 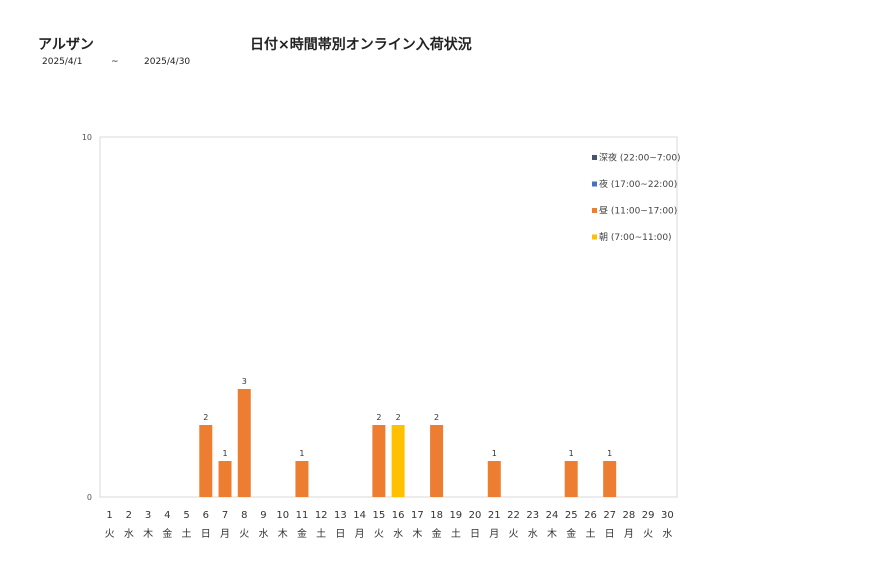 What do you see at coordinates (638, 211) in the screenshot?
I see `legend-label: 昼 (11:00~17:00)` at bounding box center [638, 211].